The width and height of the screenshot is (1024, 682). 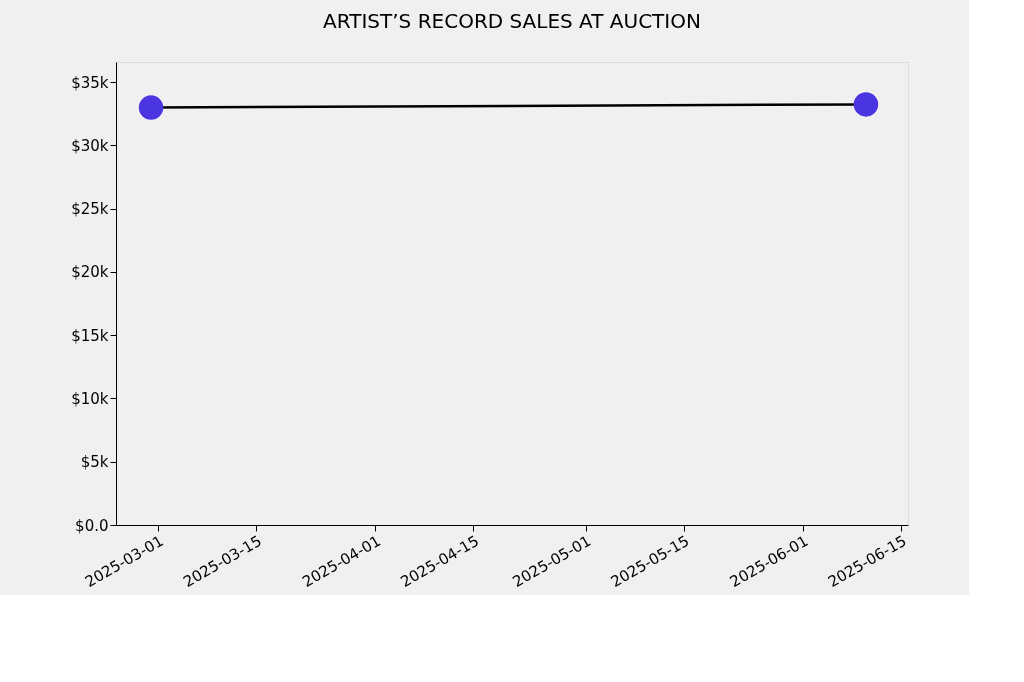 What do you see at coordinates (512, 21) in the screenshot?
I see `chart-title: ARTIST’S RECORD SALES AT AUCTION` at bounding box center [512, 21].